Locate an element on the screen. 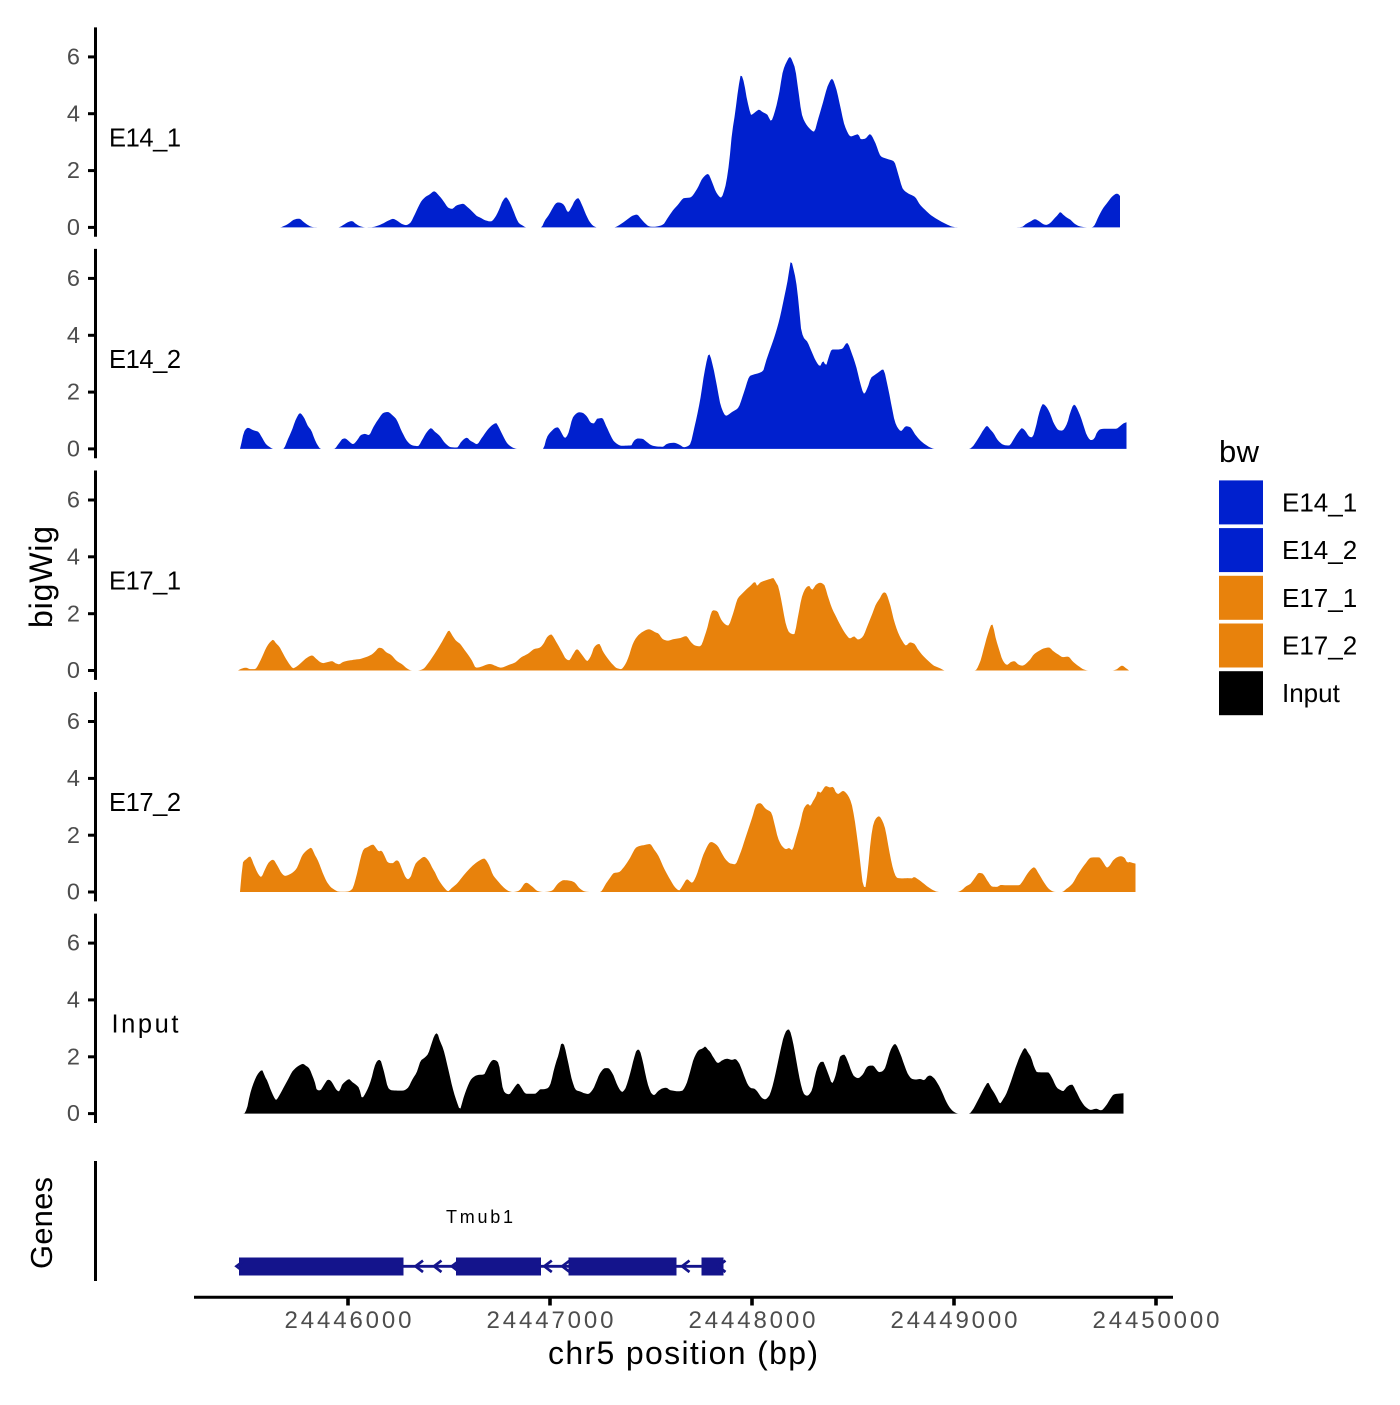 The height and width of the screenshot is (1405, 1400). svg-text: Tmub1 is located at coordinates (479, 1217).